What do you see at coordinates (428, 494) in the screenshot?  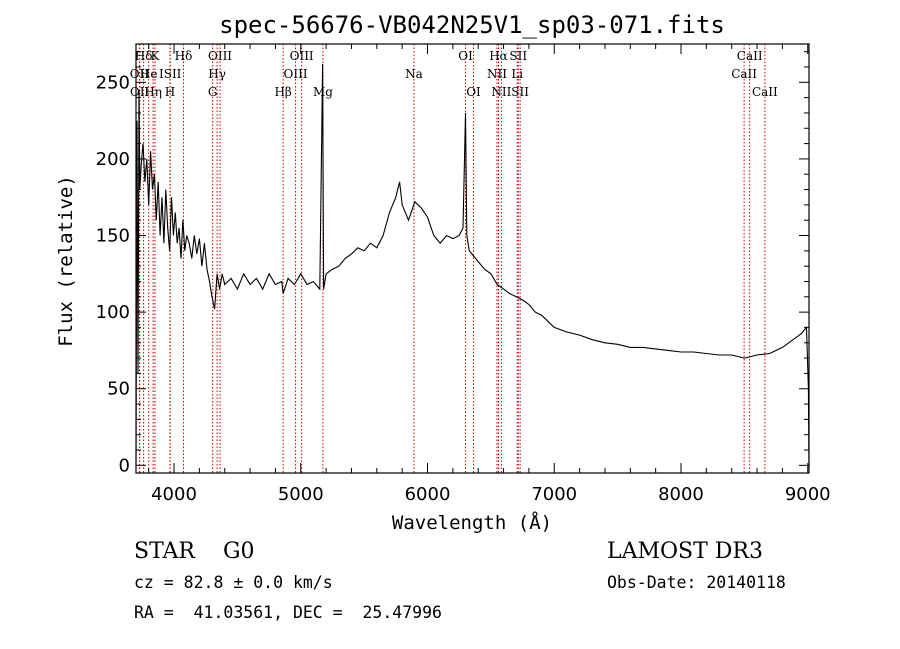 I see `x-tick-label: 6000` at bounding box center [428, 494].